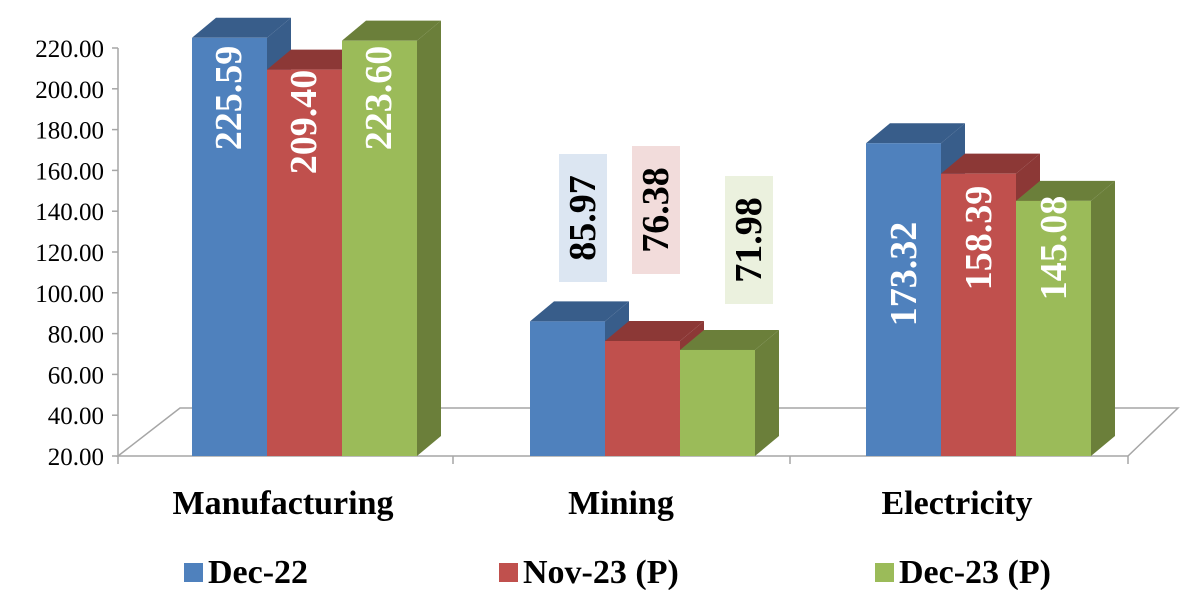  I want to click on legend-label: Dec-23 (P), so click(975, 572).